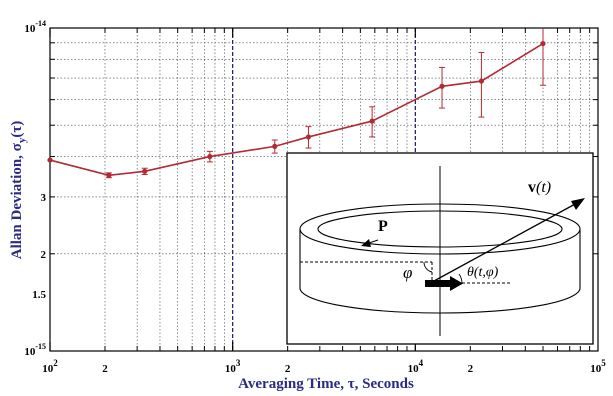 The height and width of the screenshot is (396, 613). I want to click on velocity-vector, so click(505, 242).